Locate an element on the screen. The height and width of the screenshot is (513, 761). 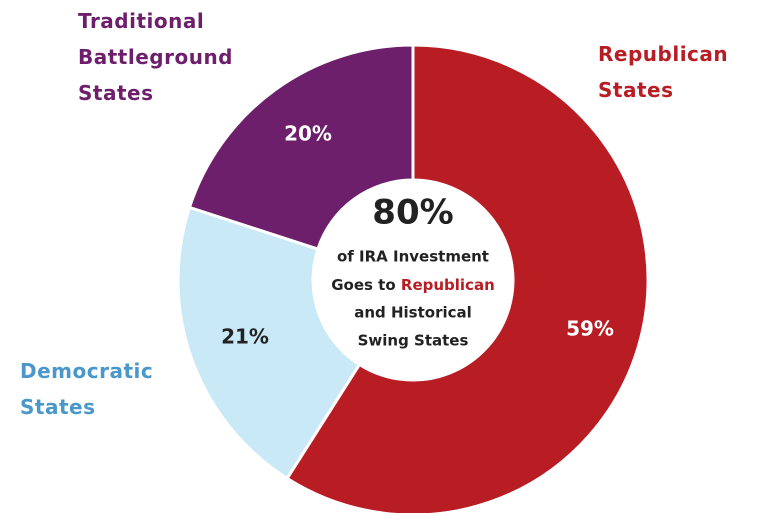
category-label-line: Traditional is located at coordinates (141, 21).